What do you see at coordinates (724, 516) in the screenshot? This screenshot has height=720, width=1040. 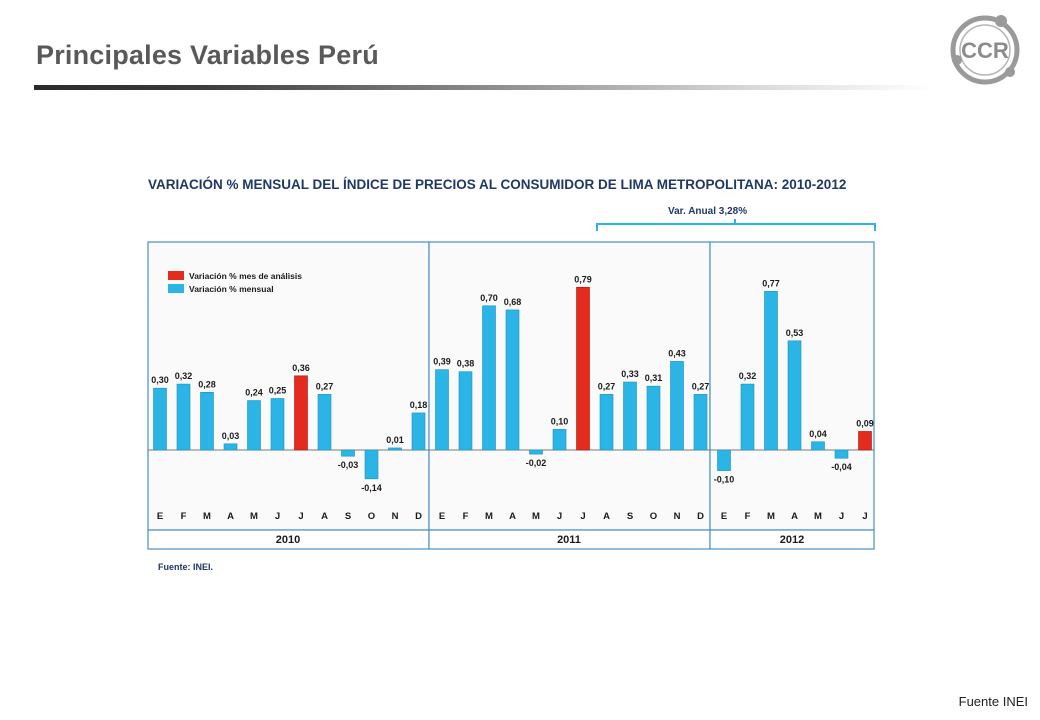 I see `month-label-2012-1: E` at bounding box center [724, 516].